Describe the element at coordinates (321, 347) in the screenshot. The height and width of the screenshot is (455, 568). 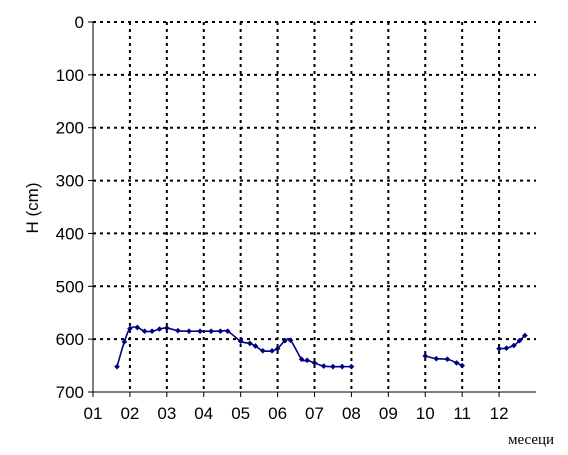
I see `series-layer` at that location.